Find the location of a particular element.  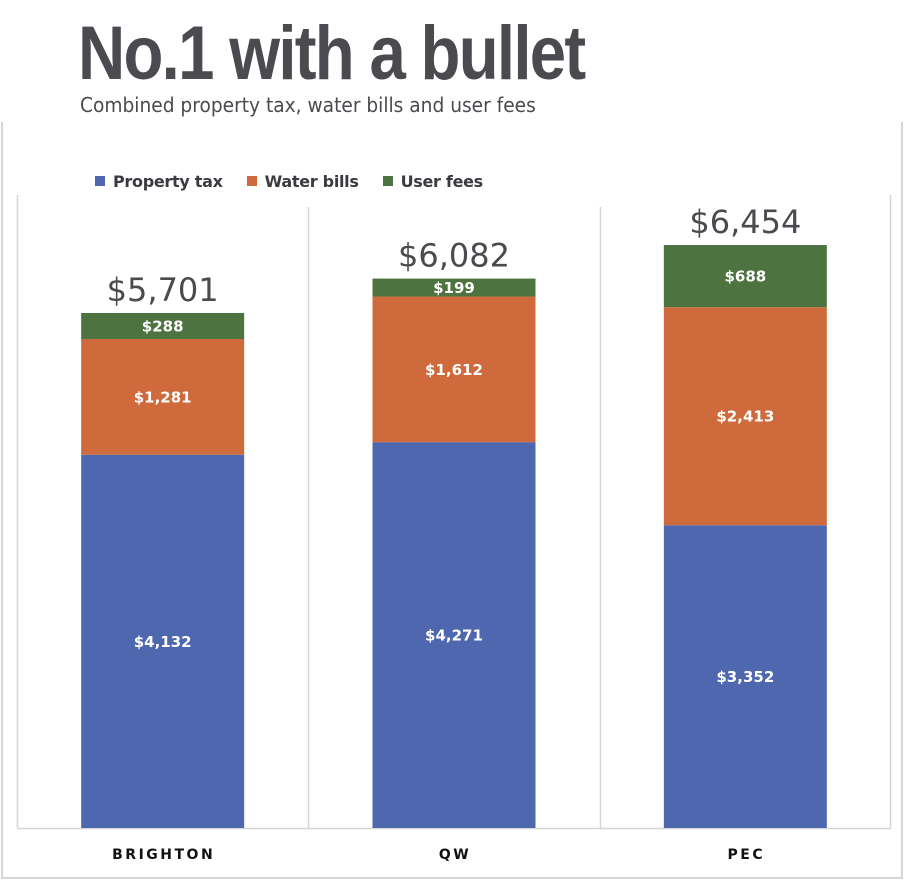

chart-title: No.1 with a bullet is located at coordinates (332, 53).